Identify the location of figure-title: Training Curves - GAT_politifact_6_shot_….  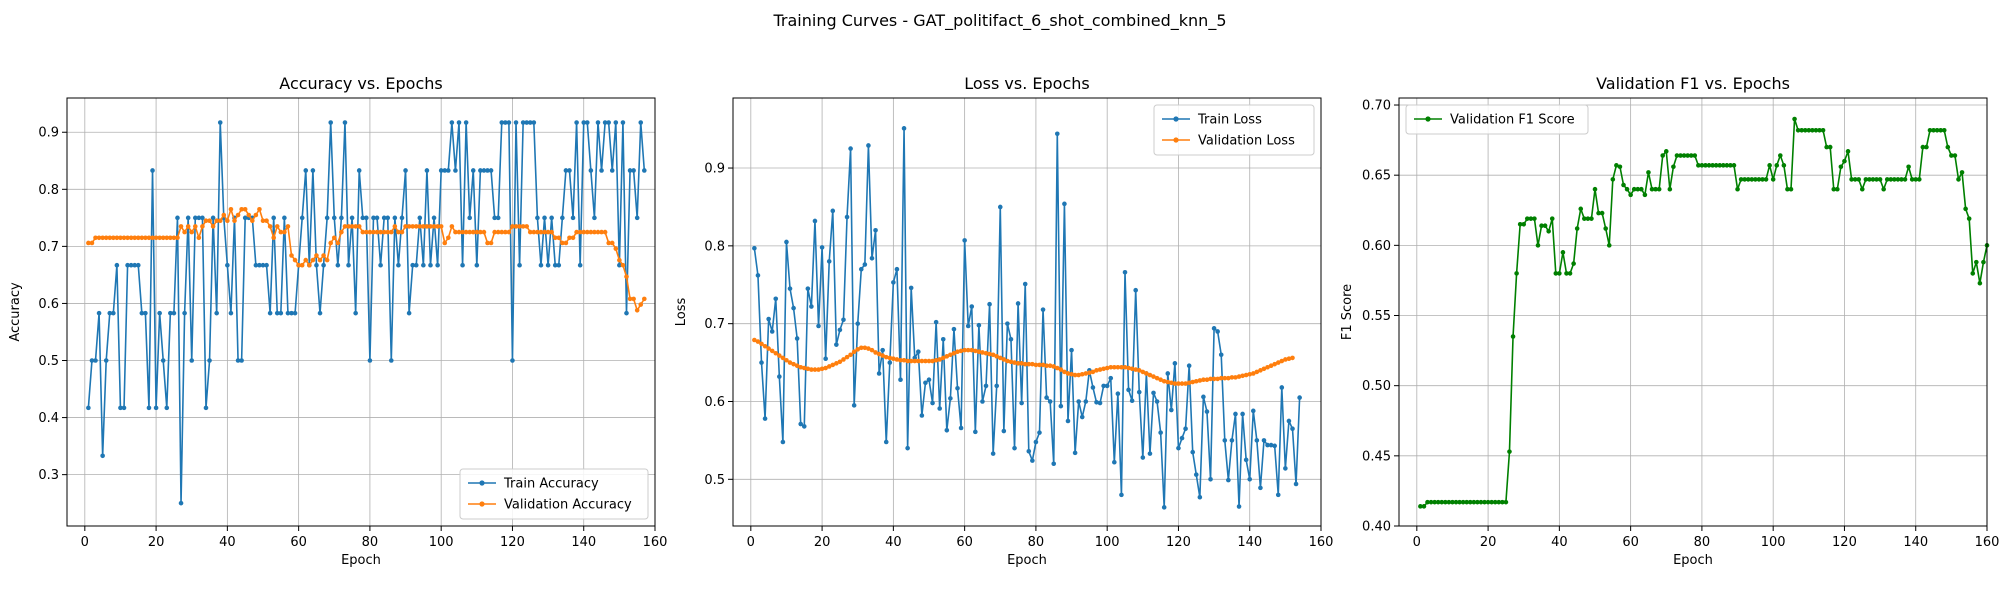
(1000, 21).